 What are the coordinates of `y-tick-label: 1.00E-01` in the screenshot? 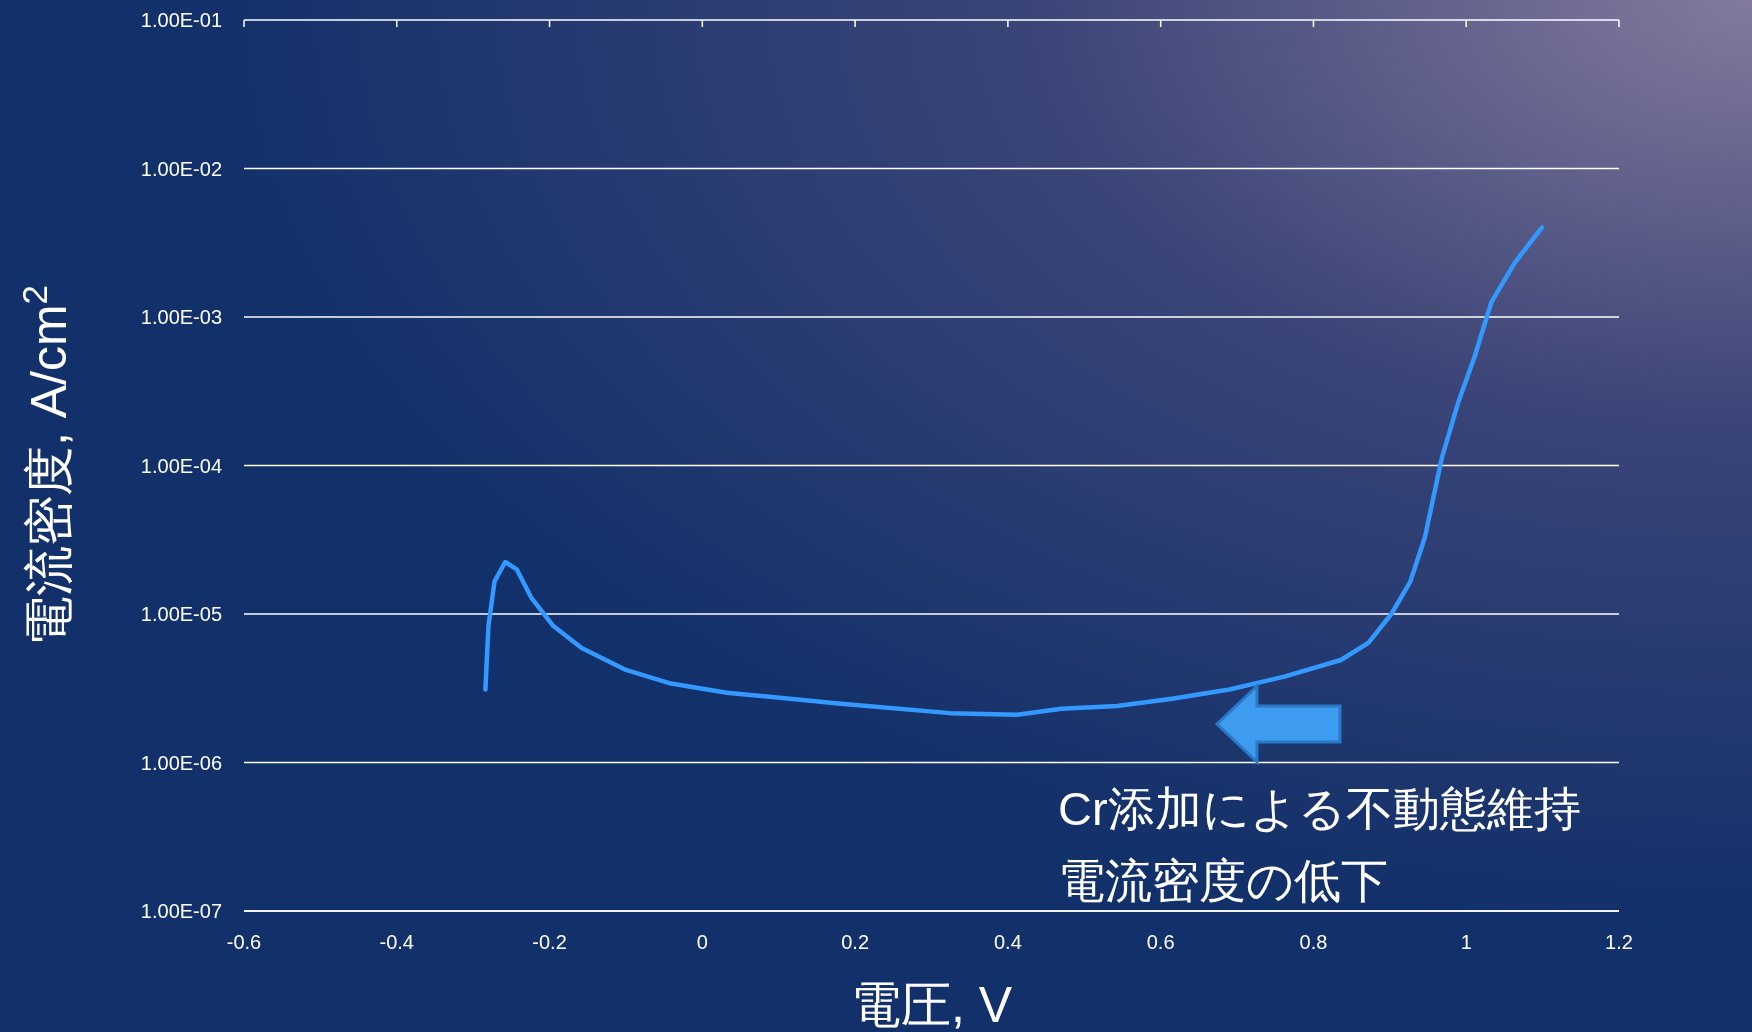 It's located at (181, 20).